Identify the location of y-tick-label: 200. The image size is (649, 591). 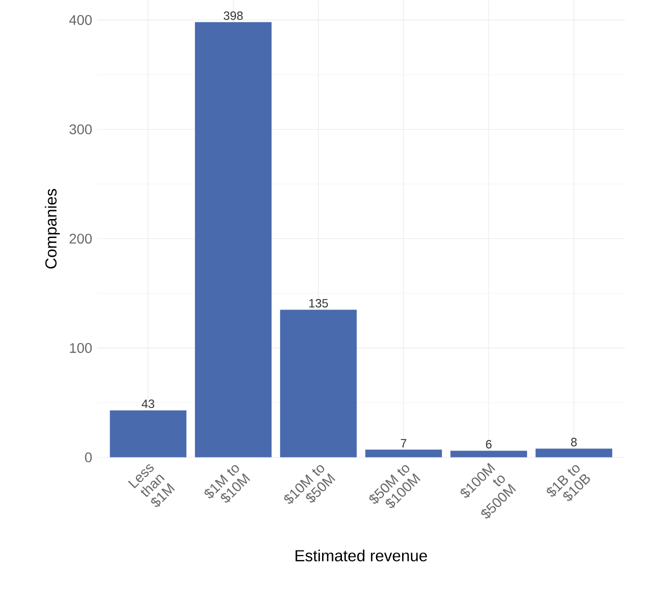
(81, 239).